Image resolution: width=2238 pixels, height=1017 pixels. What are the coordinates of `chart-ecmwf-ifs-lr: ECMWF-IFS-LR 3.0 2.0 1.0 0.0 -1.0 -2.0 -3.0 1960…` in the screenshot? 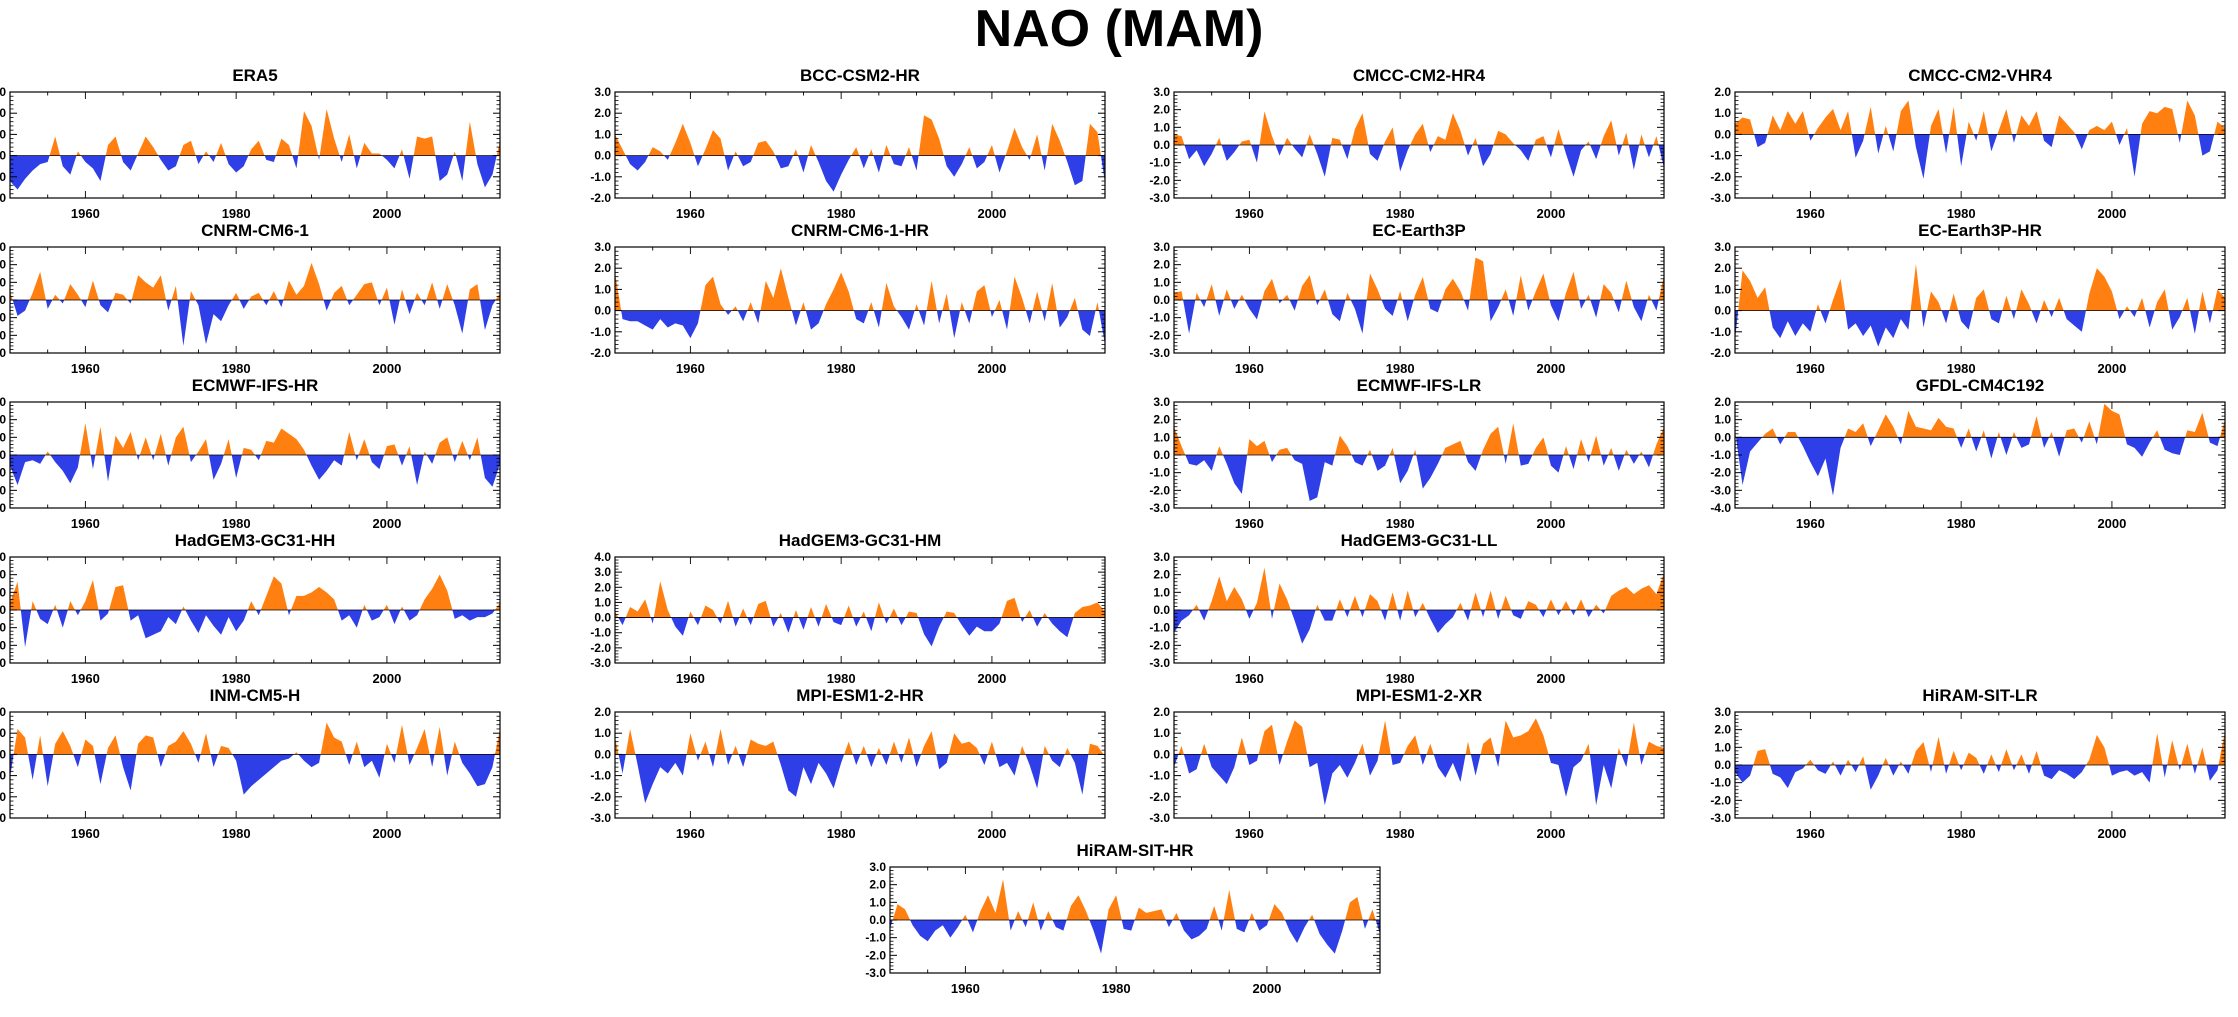 It's located at (1407, 453).